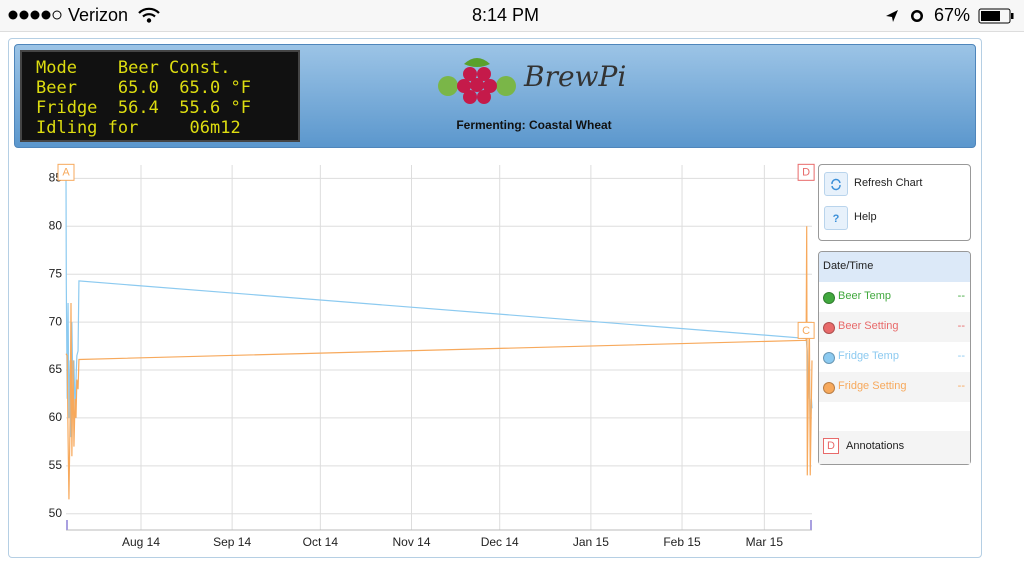  I want to click on y-tick-label: 65, so click(56, 369).